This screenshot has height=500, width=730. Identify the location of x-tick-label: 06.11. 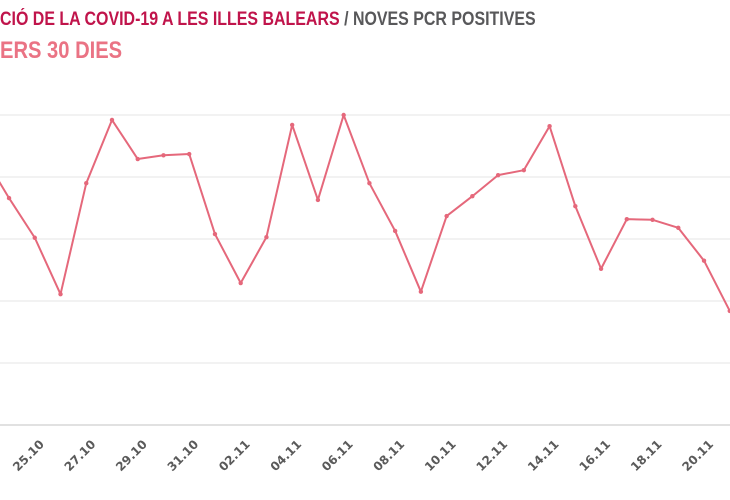
(337, 455).